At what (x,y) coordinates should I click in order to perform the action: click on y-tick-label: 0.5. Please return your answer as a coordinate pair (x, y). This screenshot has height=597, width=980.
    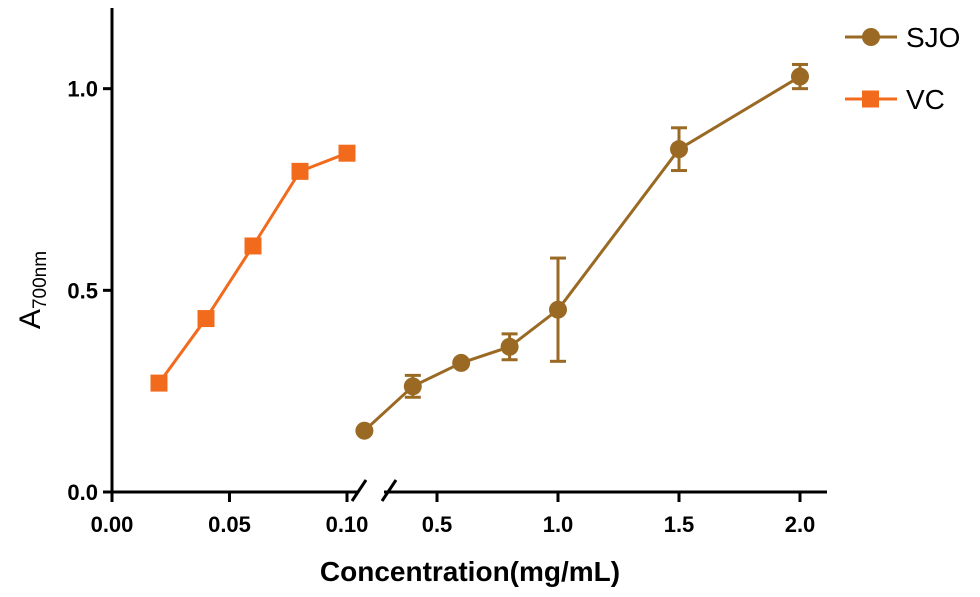
    Looking at the image, I should click on (82, 290).